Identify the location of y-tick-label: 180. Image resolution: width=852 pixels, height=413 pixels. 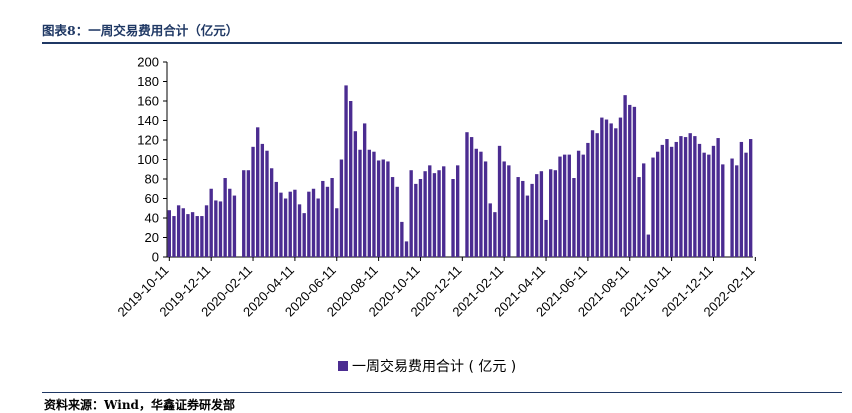
(148, 81).